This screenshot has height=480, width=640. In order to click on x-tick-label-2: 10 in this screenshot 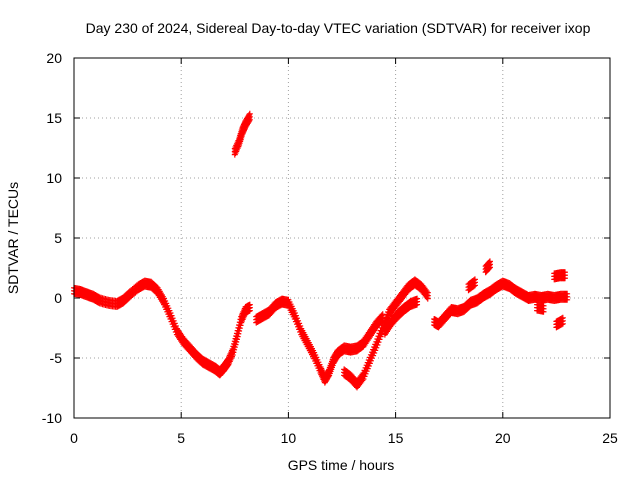, I will do `click(289, 438)`.